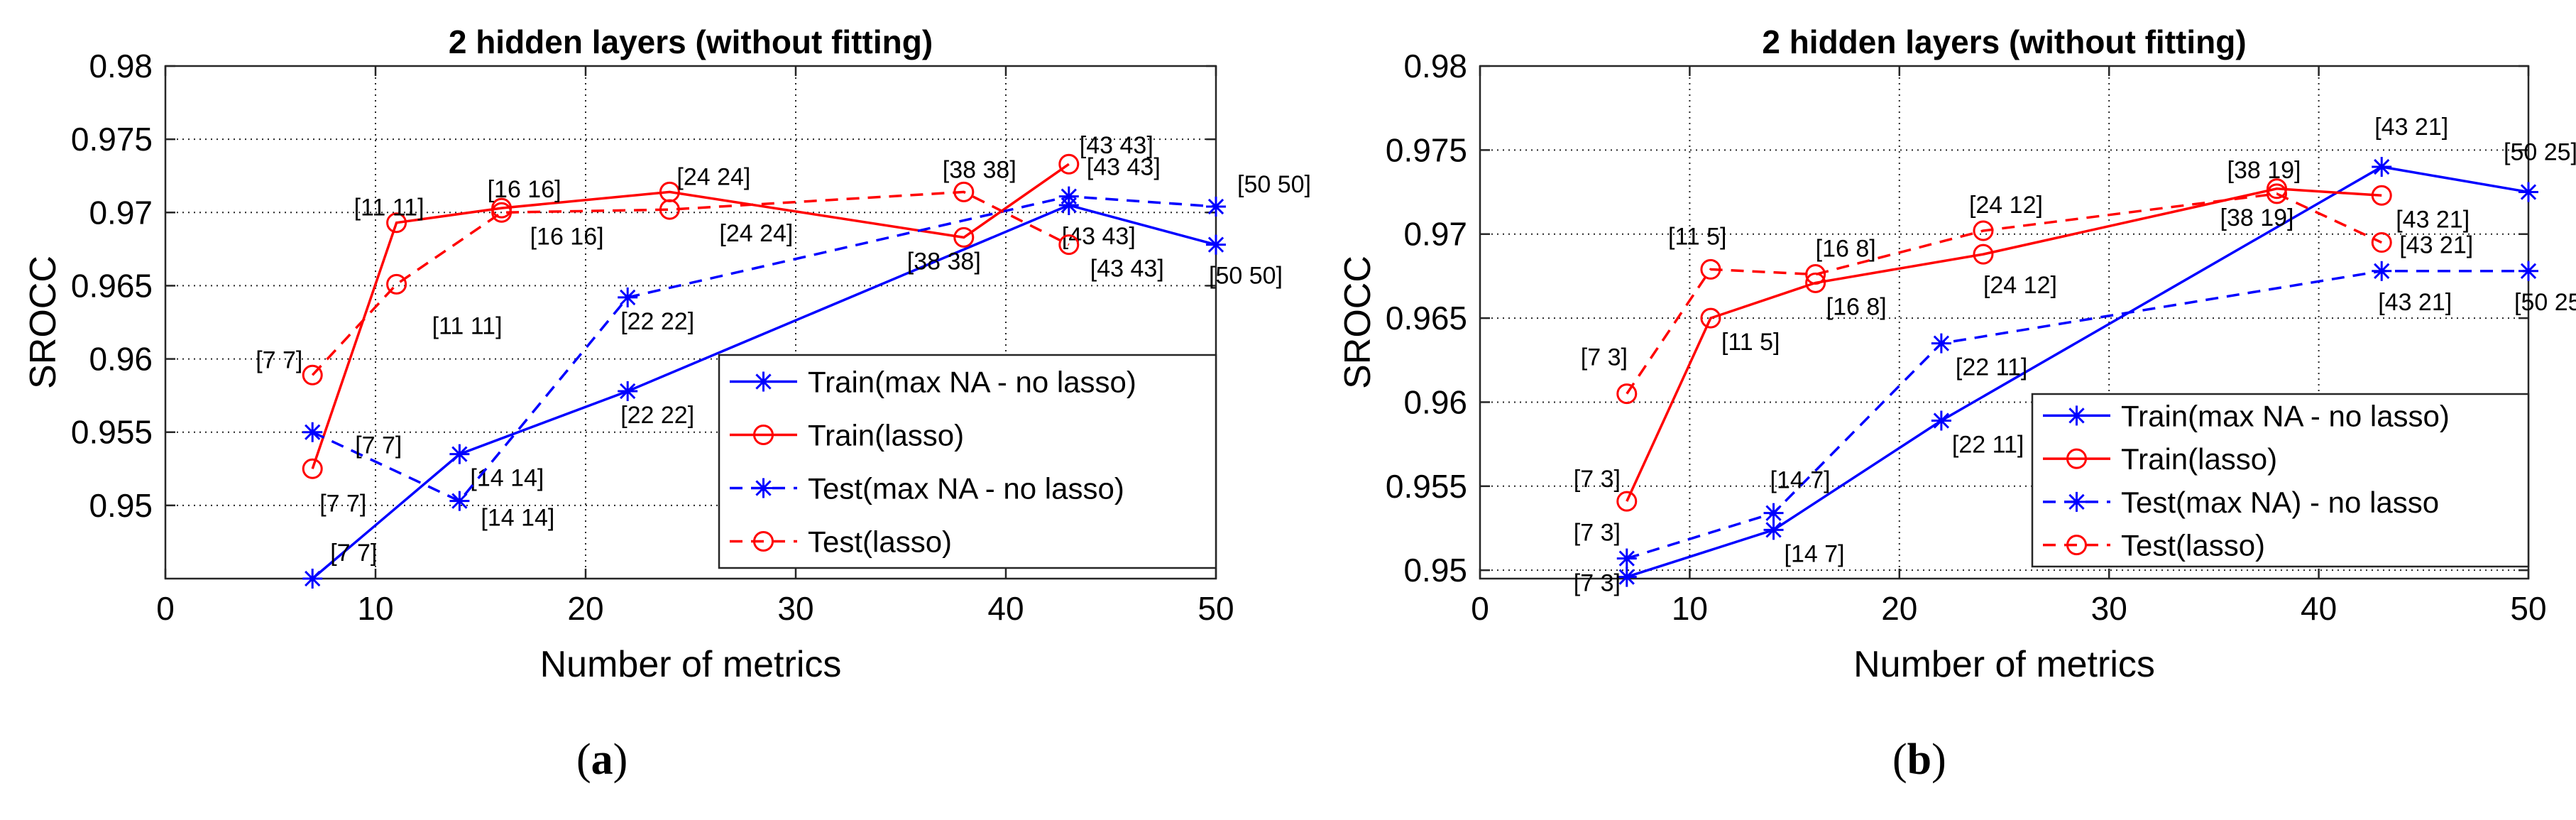 The width and height of the screenshot is (2576, 820). What do you see at coordinates (1698, 237) in the screenshot?
I see `panel-b-data-label: [11 5]` at bounding box center [1698, 237].